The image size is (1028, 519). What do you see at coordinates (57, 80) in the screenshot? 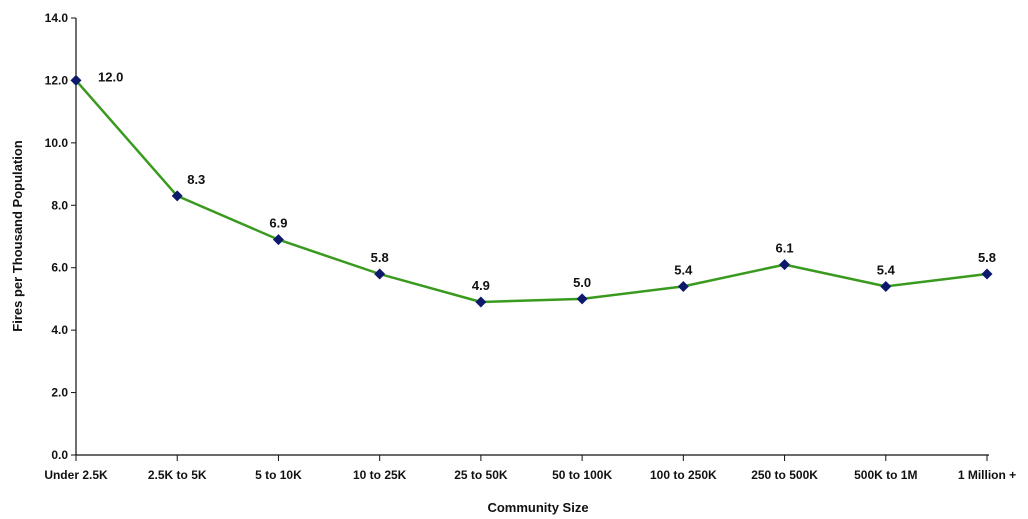
I see `y-tick-label: 12.0` at bounding box center [57, 80].